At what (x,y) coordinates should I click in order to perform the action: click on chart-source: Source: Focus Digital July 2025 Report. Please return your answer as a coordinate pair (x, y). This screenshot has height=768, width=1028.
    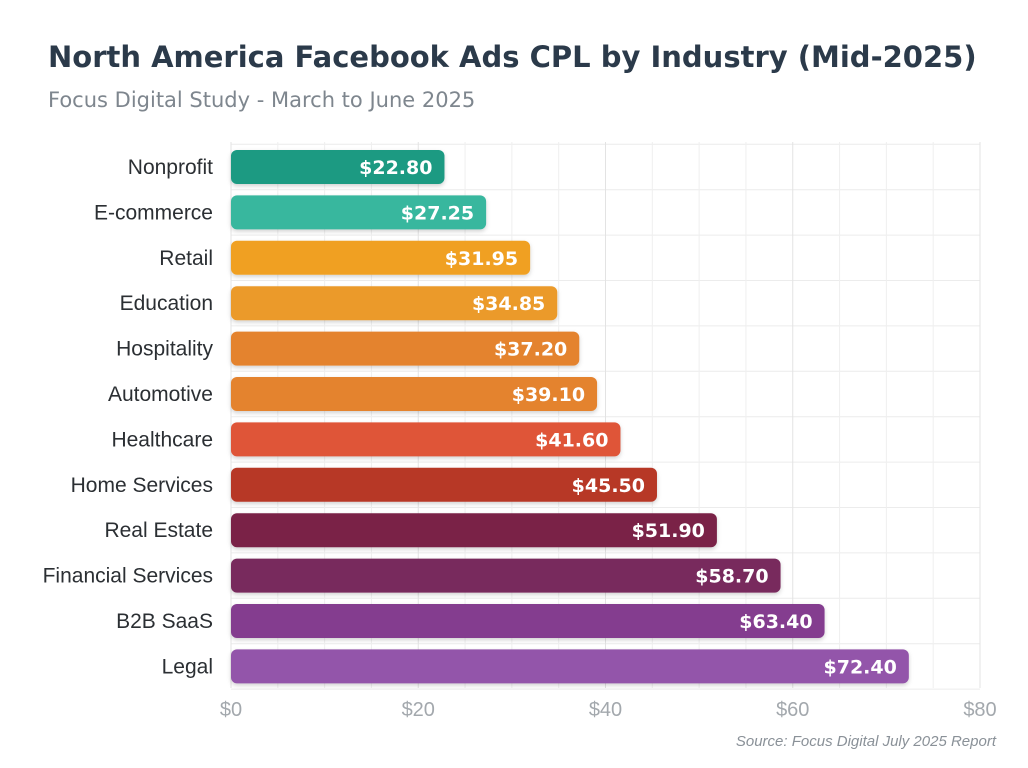
    Looking at the image, I should click on (865, 741).